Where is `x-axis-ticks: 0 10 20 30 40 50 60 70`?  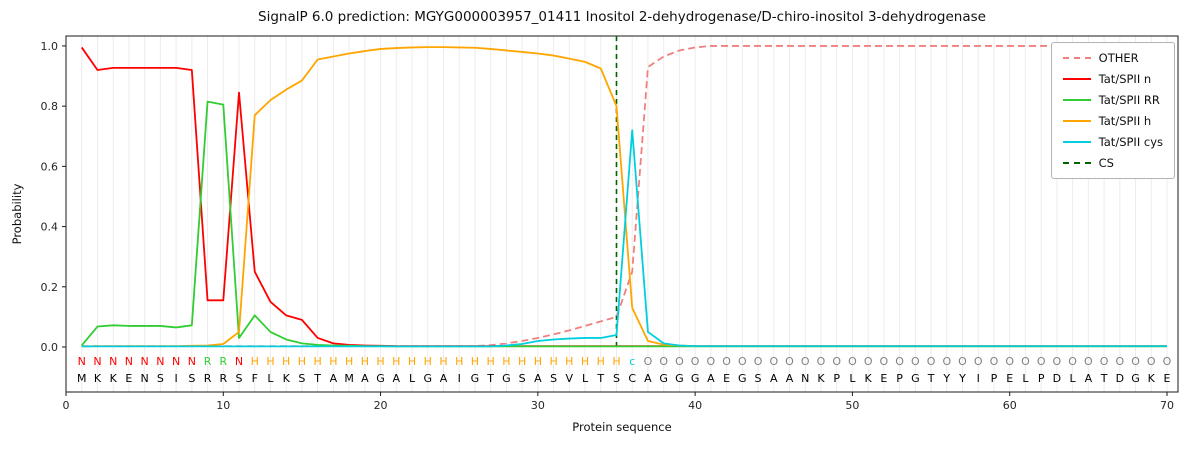 x-axis-ticks: 0 10 20 30 40 50 60 70 is located at coordinates (618, 402).